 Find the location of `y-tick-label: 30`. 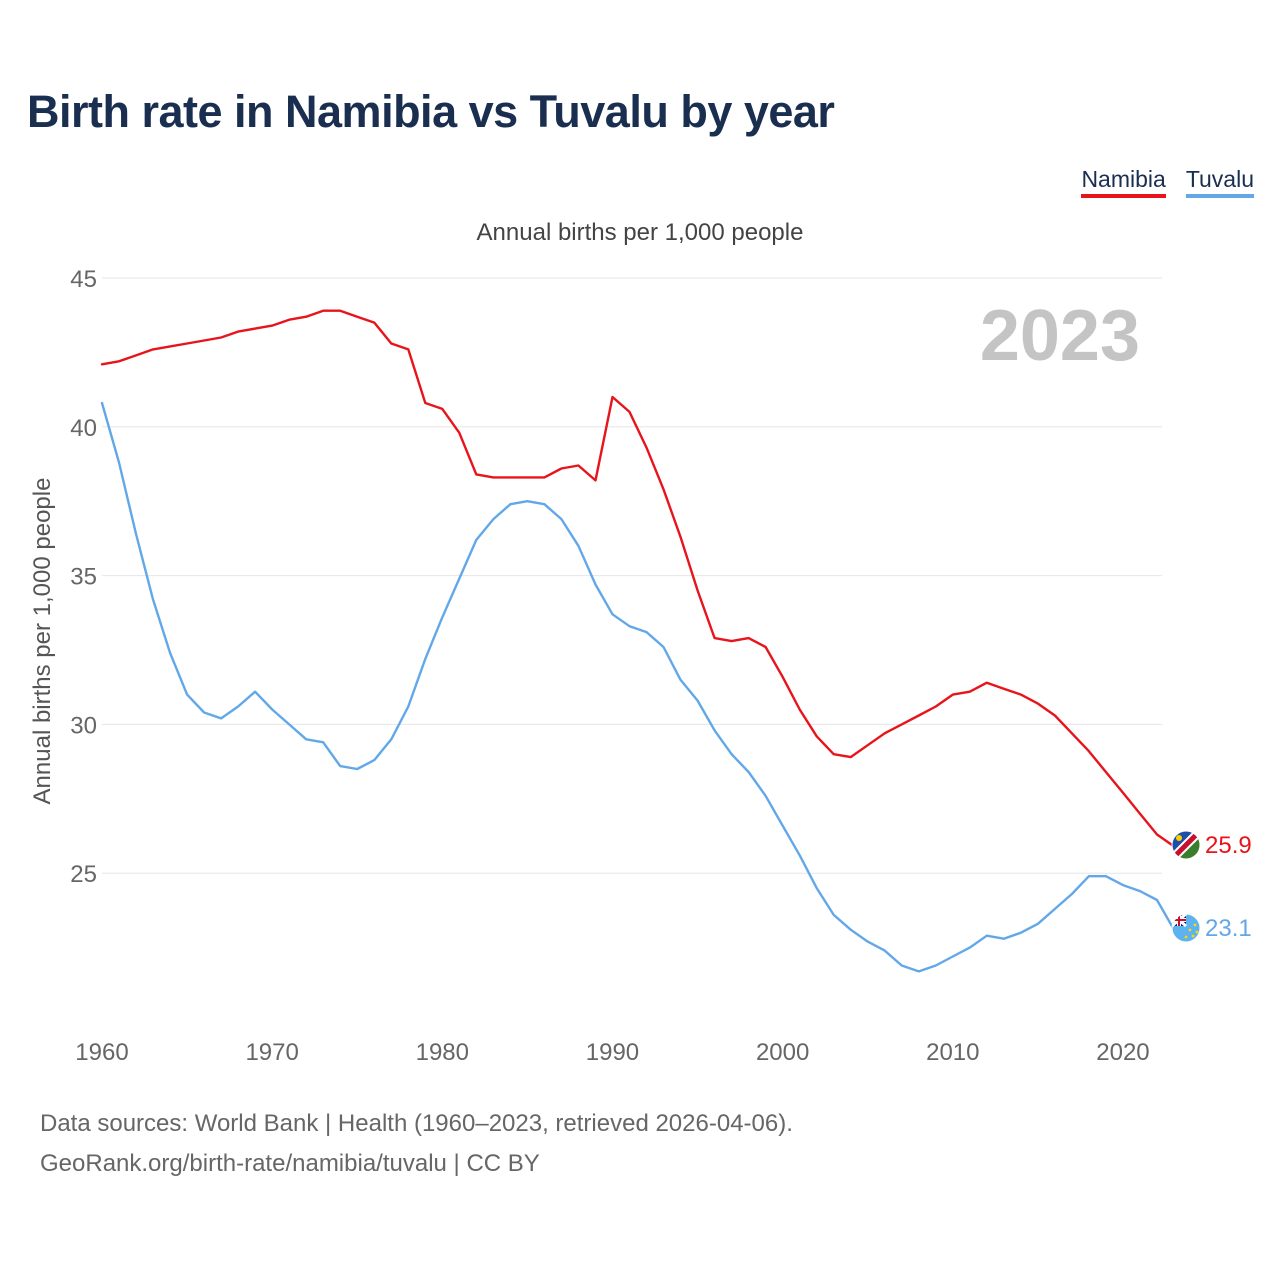

y-tick-label: 30 is located at coordinates (83, 725).